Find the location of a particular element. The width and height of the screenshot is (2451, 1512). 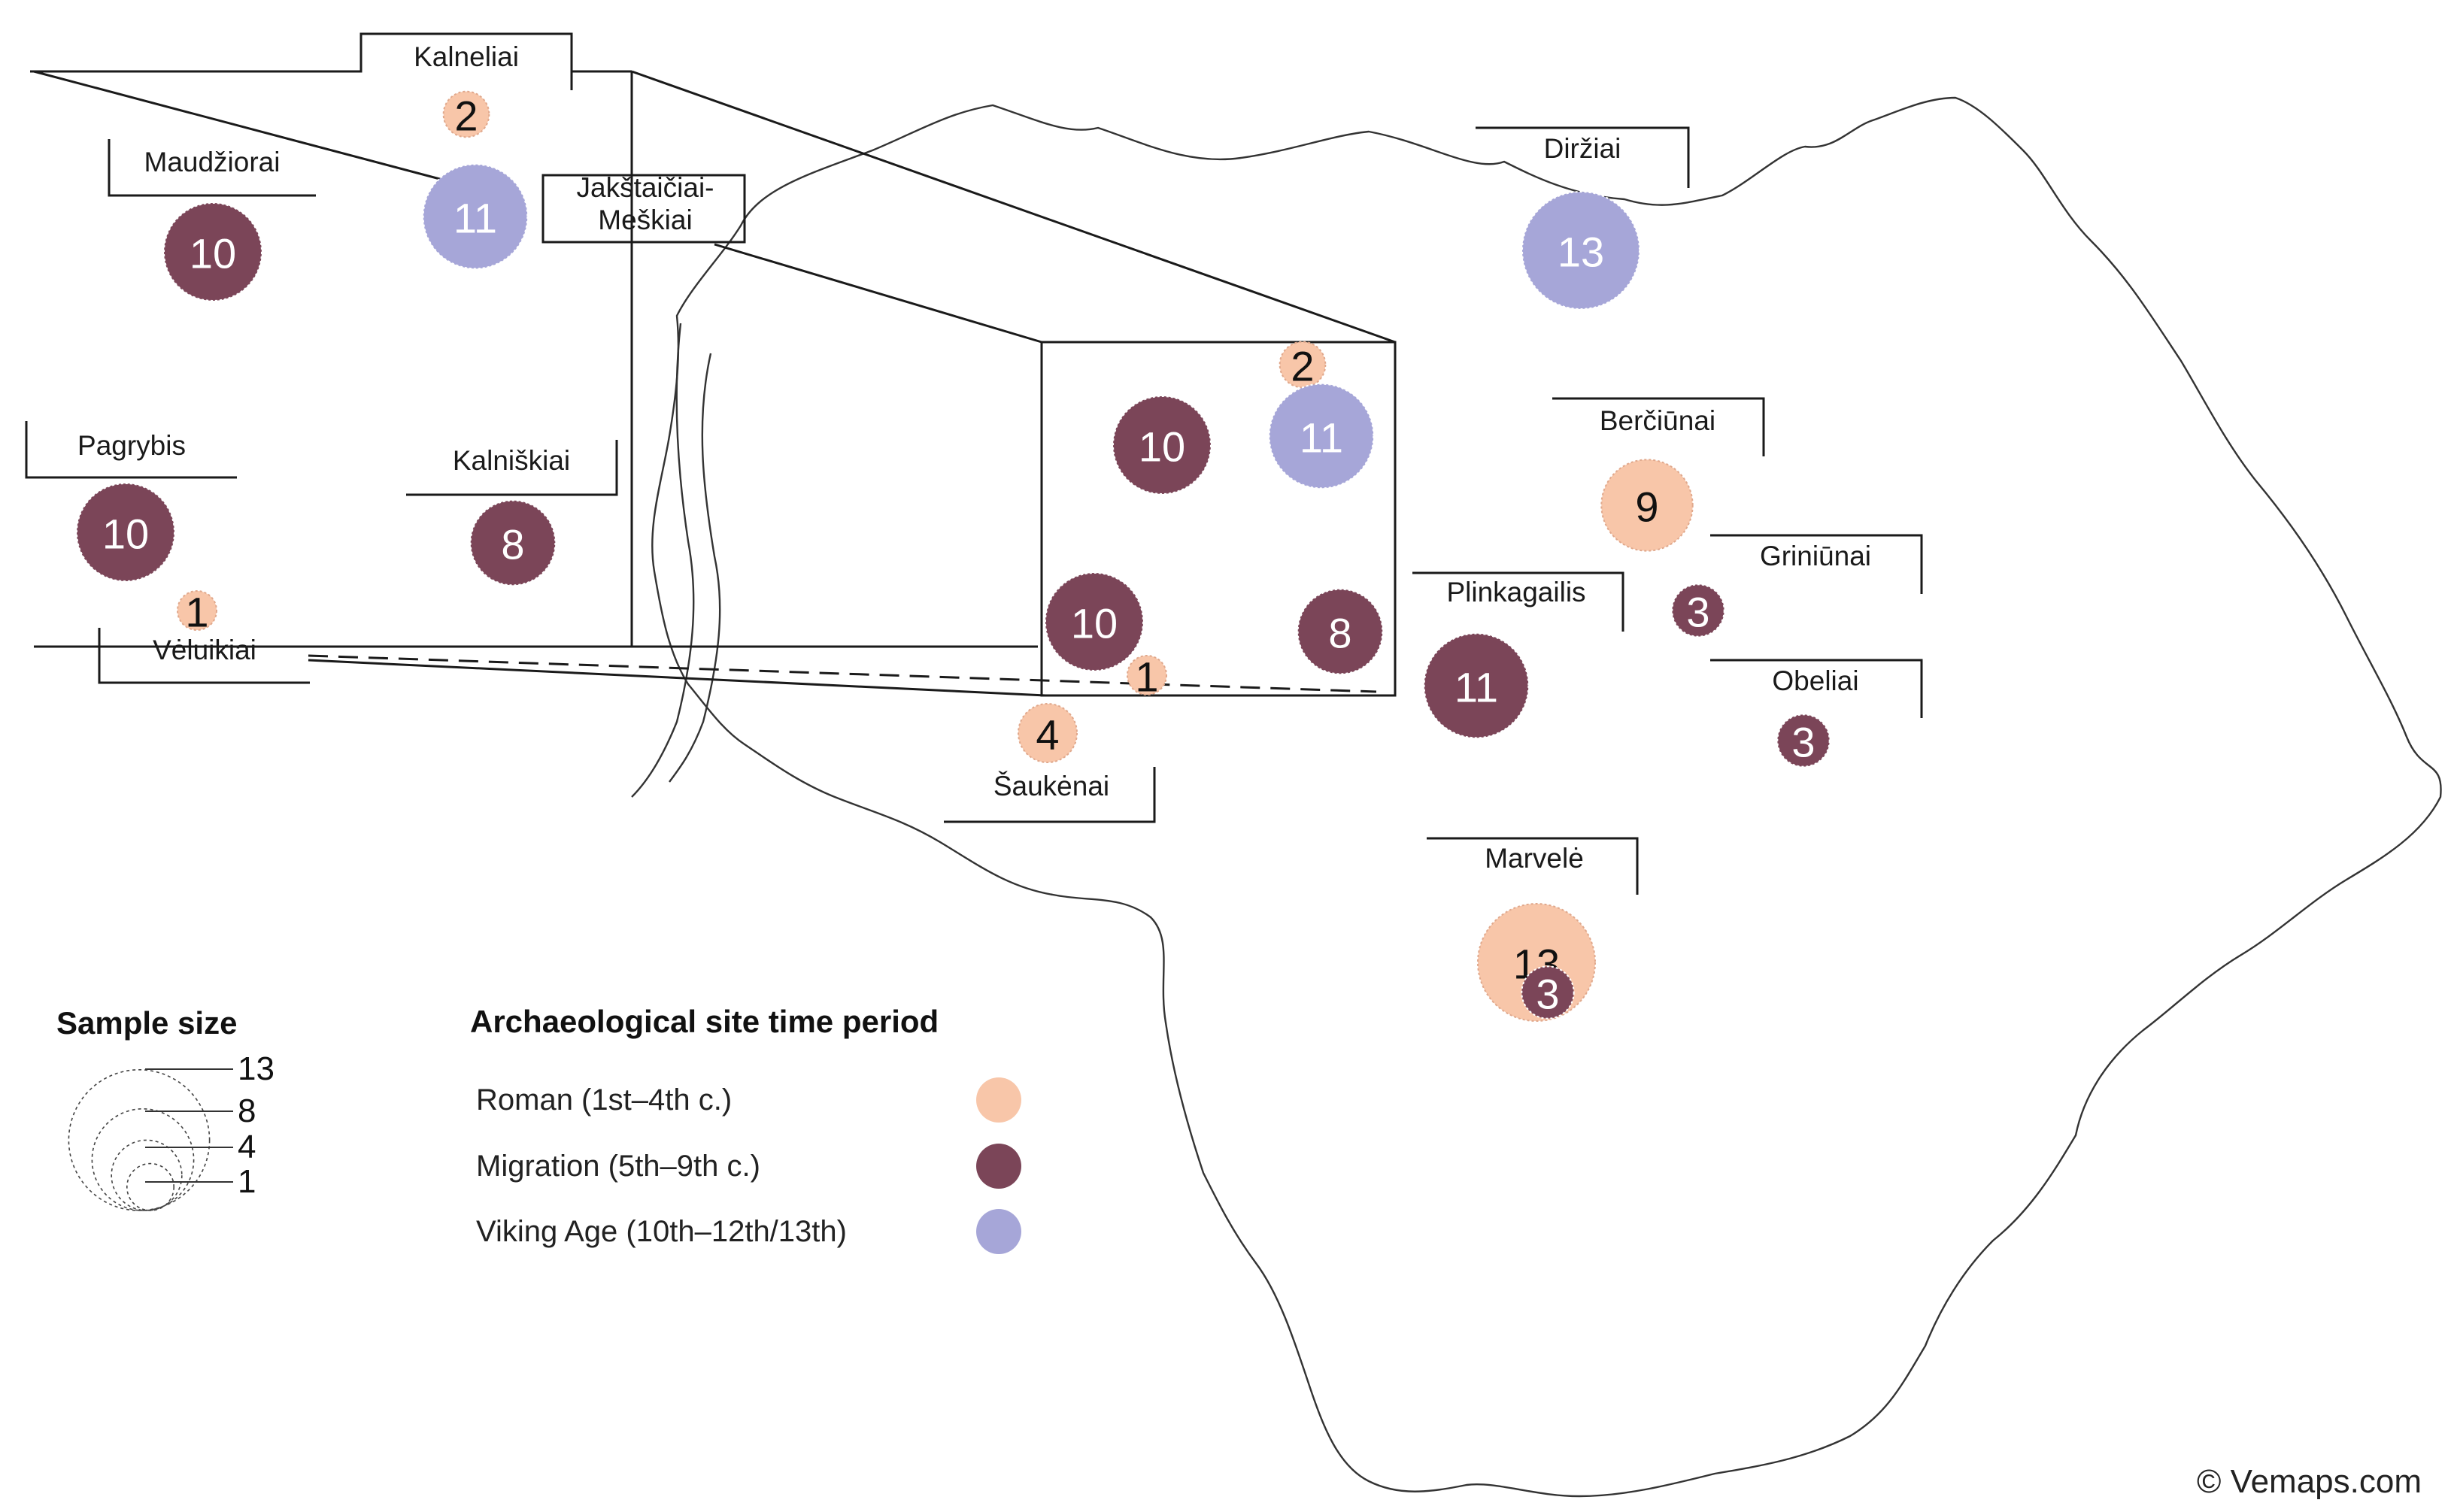

size-legend: Sample size 13 841 is located at coordinates (165, 1108).